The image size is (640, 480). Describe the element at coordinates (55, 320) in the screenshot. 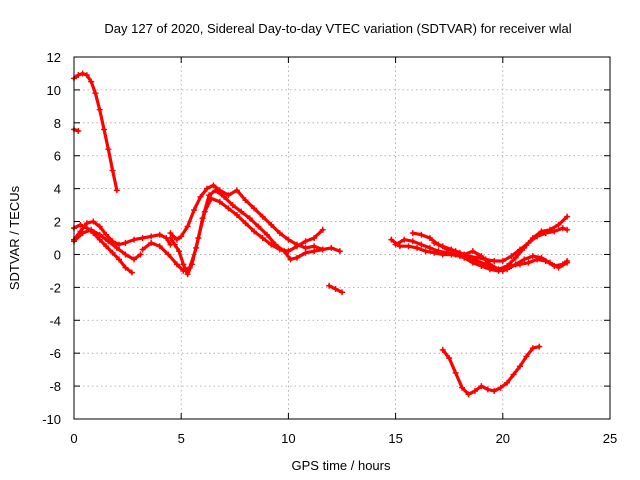

I see `y-tick-label: -4` at that location.